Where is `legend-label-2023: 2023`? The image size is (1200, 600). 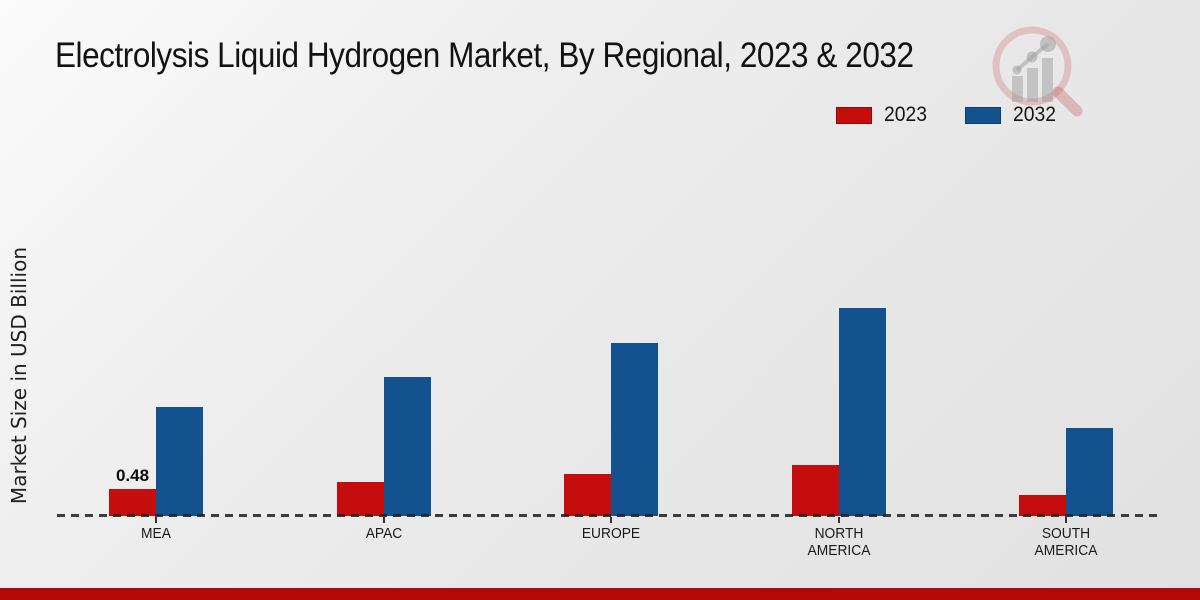 legend-label-2023: 2023 is located at coordinates (905, 114).